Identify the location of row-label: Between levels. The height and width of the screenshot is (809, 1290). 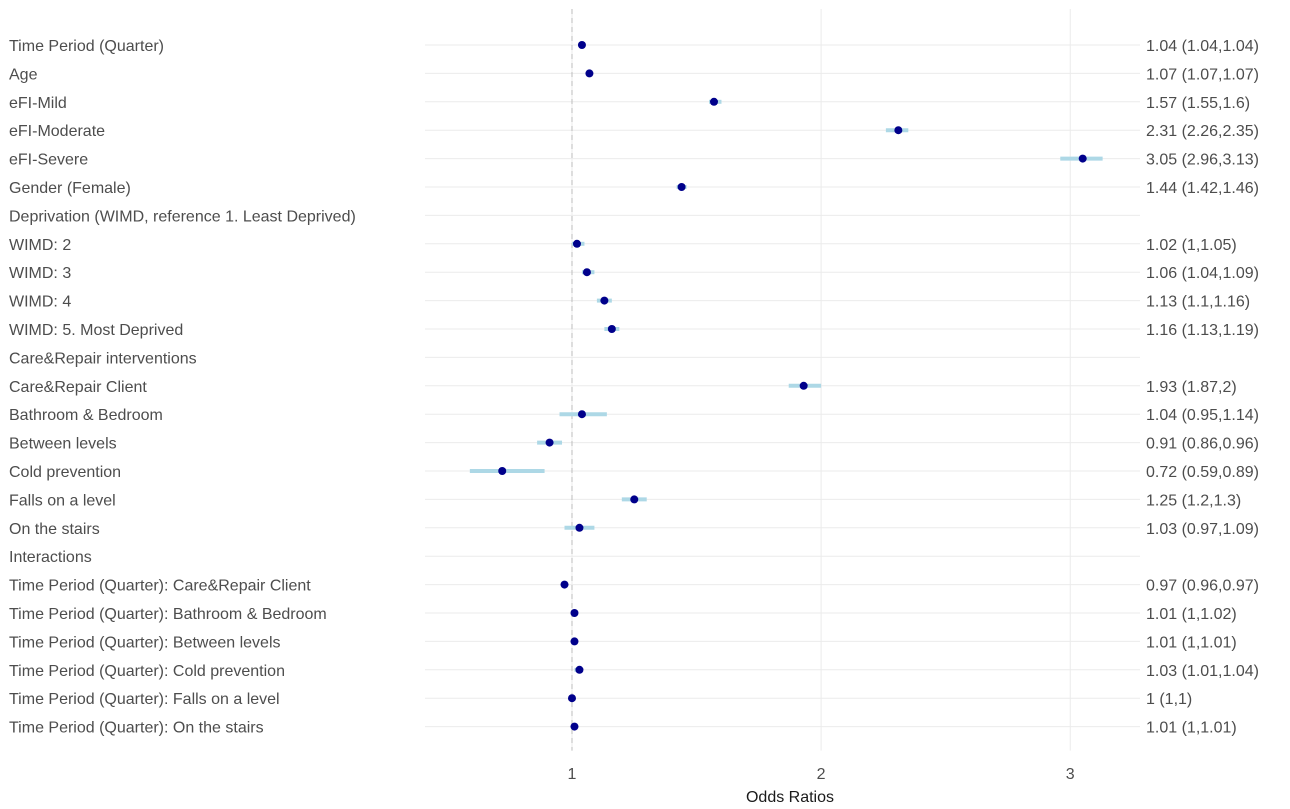
(63, 444).